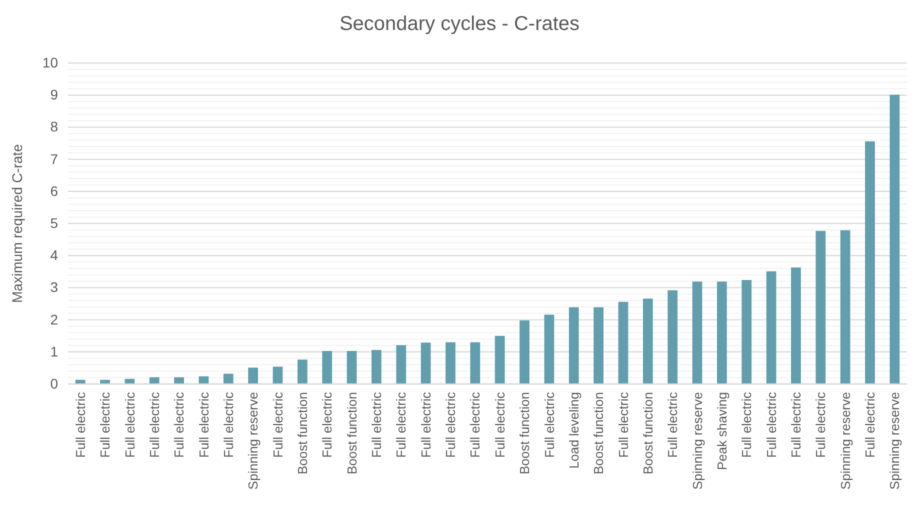 The width and height of the screenshot is (919, 516). I want to click on y-tick-label: 6, so click(54, 190).